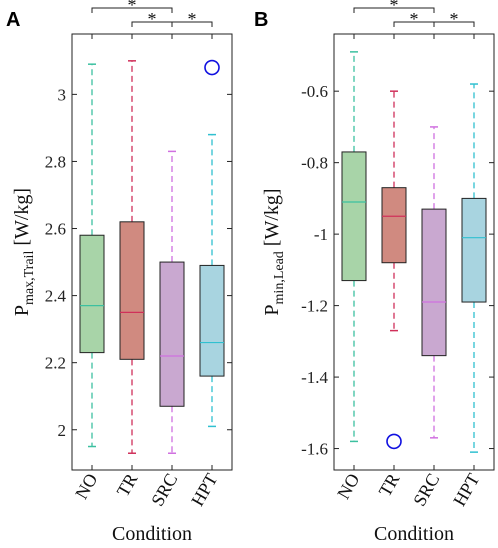 The width and height of the screenshot is (498, 548). I want to click on y-axis-label: Pmin,Lead [W/kg], so click(274, 251).